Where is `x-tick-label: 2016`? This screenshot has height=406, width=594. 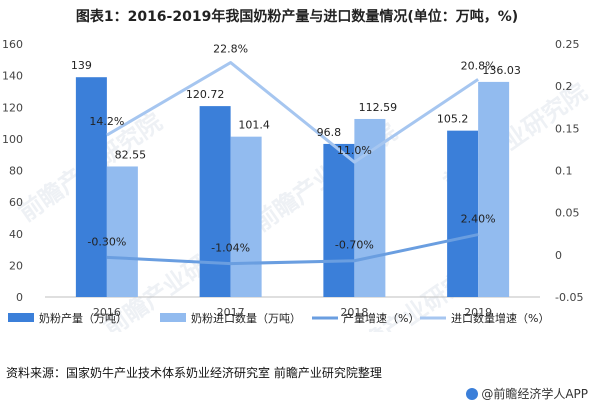
x-tick-label: 2016 is located at coordinates (107, 312).